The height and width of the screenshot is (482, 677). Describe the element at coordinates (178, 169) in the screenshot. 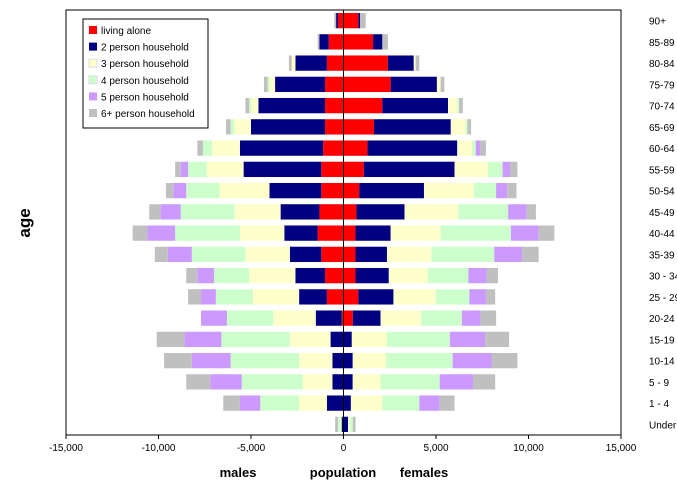

I see `bar-male-55-59-s5` at that location.